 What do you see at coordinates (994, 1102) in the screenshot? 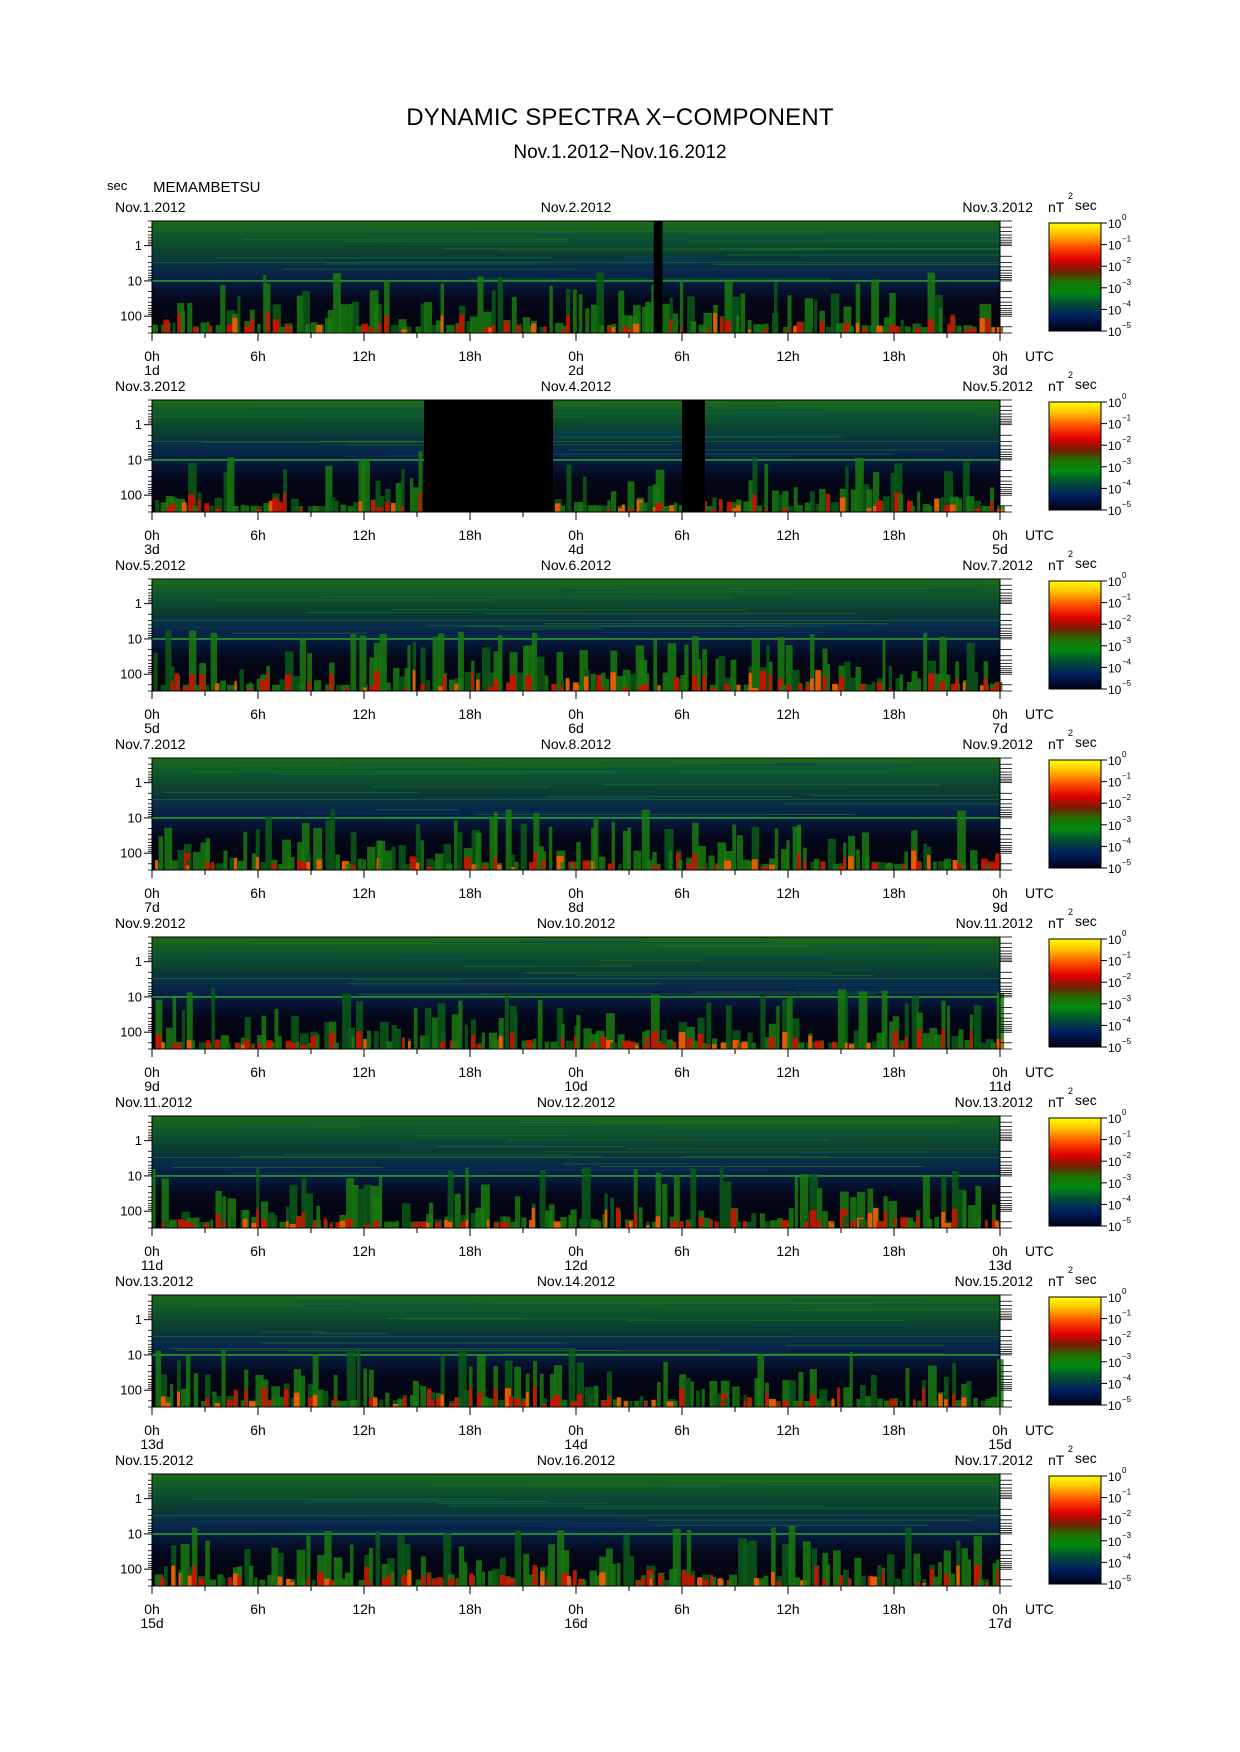
I see `panel-date-right: Nov.13.2012` at bounding box center [994, 1102].